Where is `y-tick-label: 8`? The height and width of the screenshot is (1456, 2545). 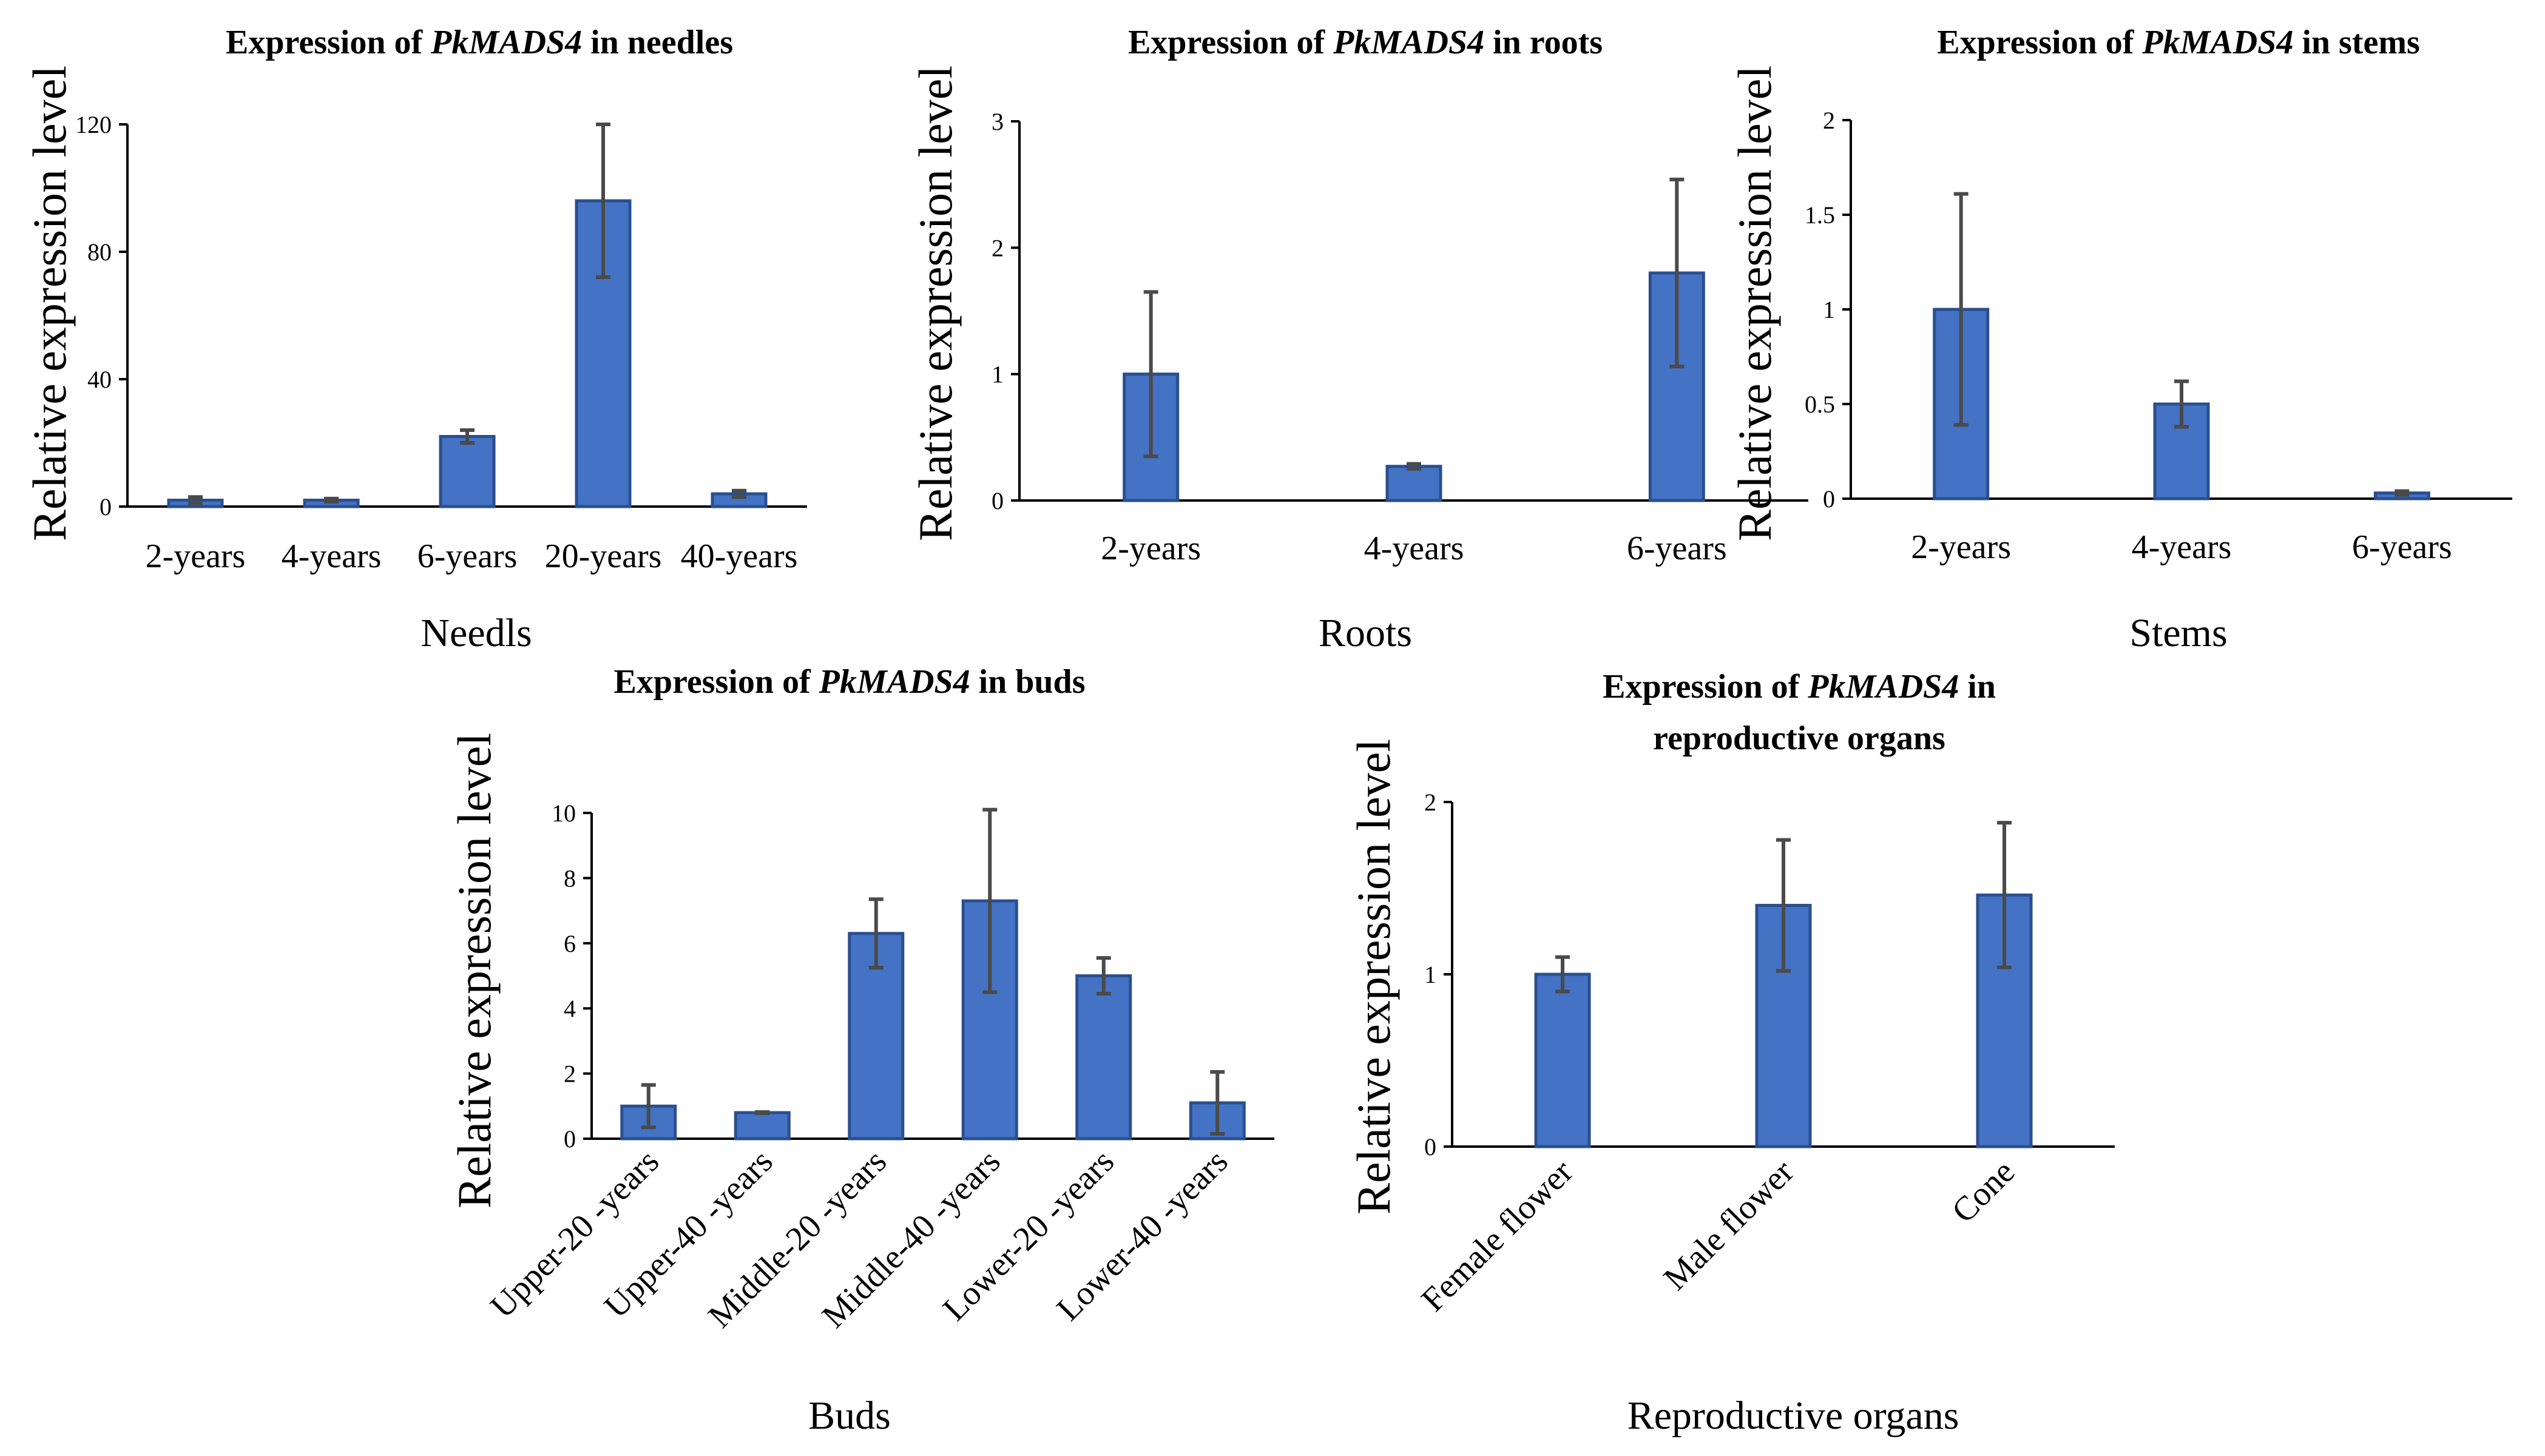
y-tick-label: 8 is located at coordinates (570, 878).